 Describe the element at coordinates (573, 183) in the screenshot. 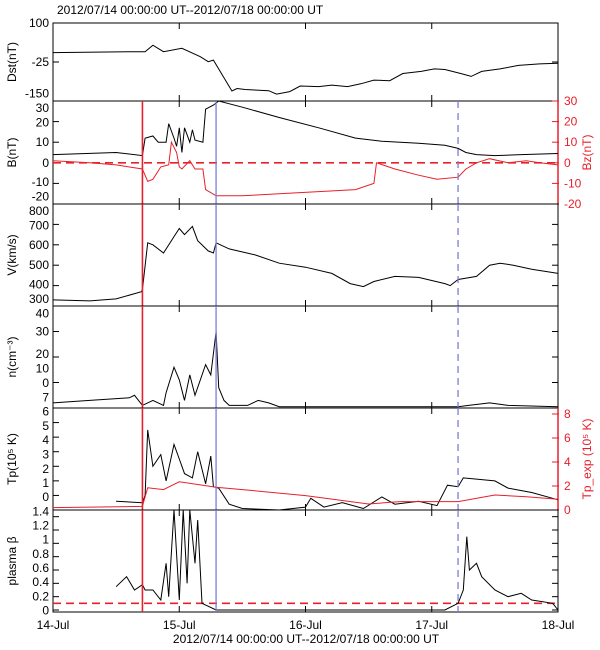

I see `right-y-tick-label: -10` at that location.